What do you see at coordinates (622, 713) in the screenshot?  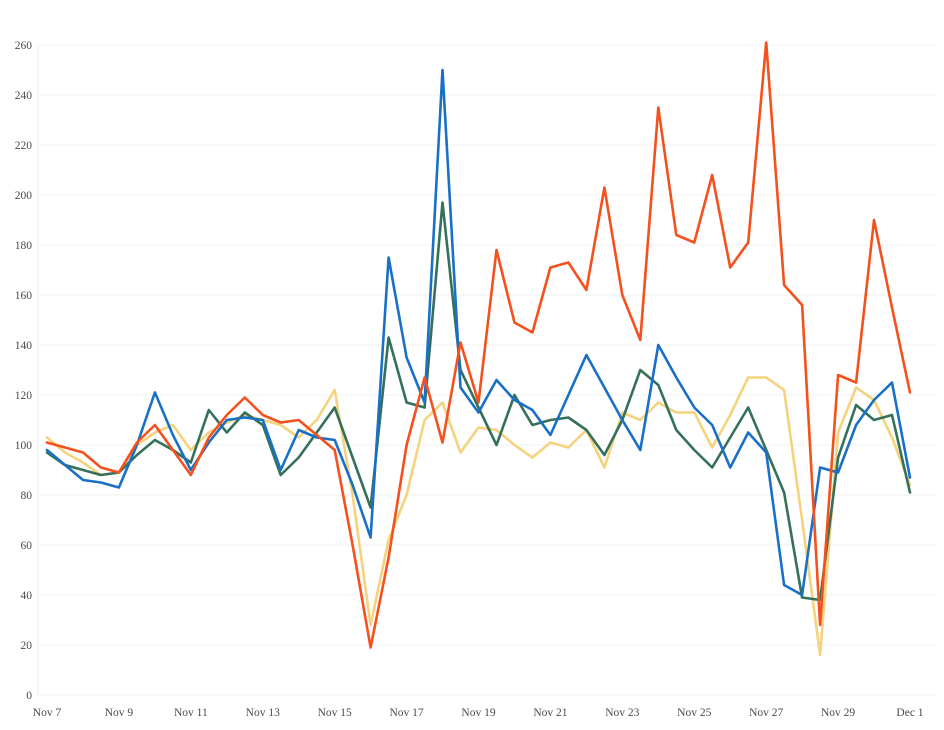 I see `x-tick-label-nov-23: Nov 23` at bounding box center [622, 713].